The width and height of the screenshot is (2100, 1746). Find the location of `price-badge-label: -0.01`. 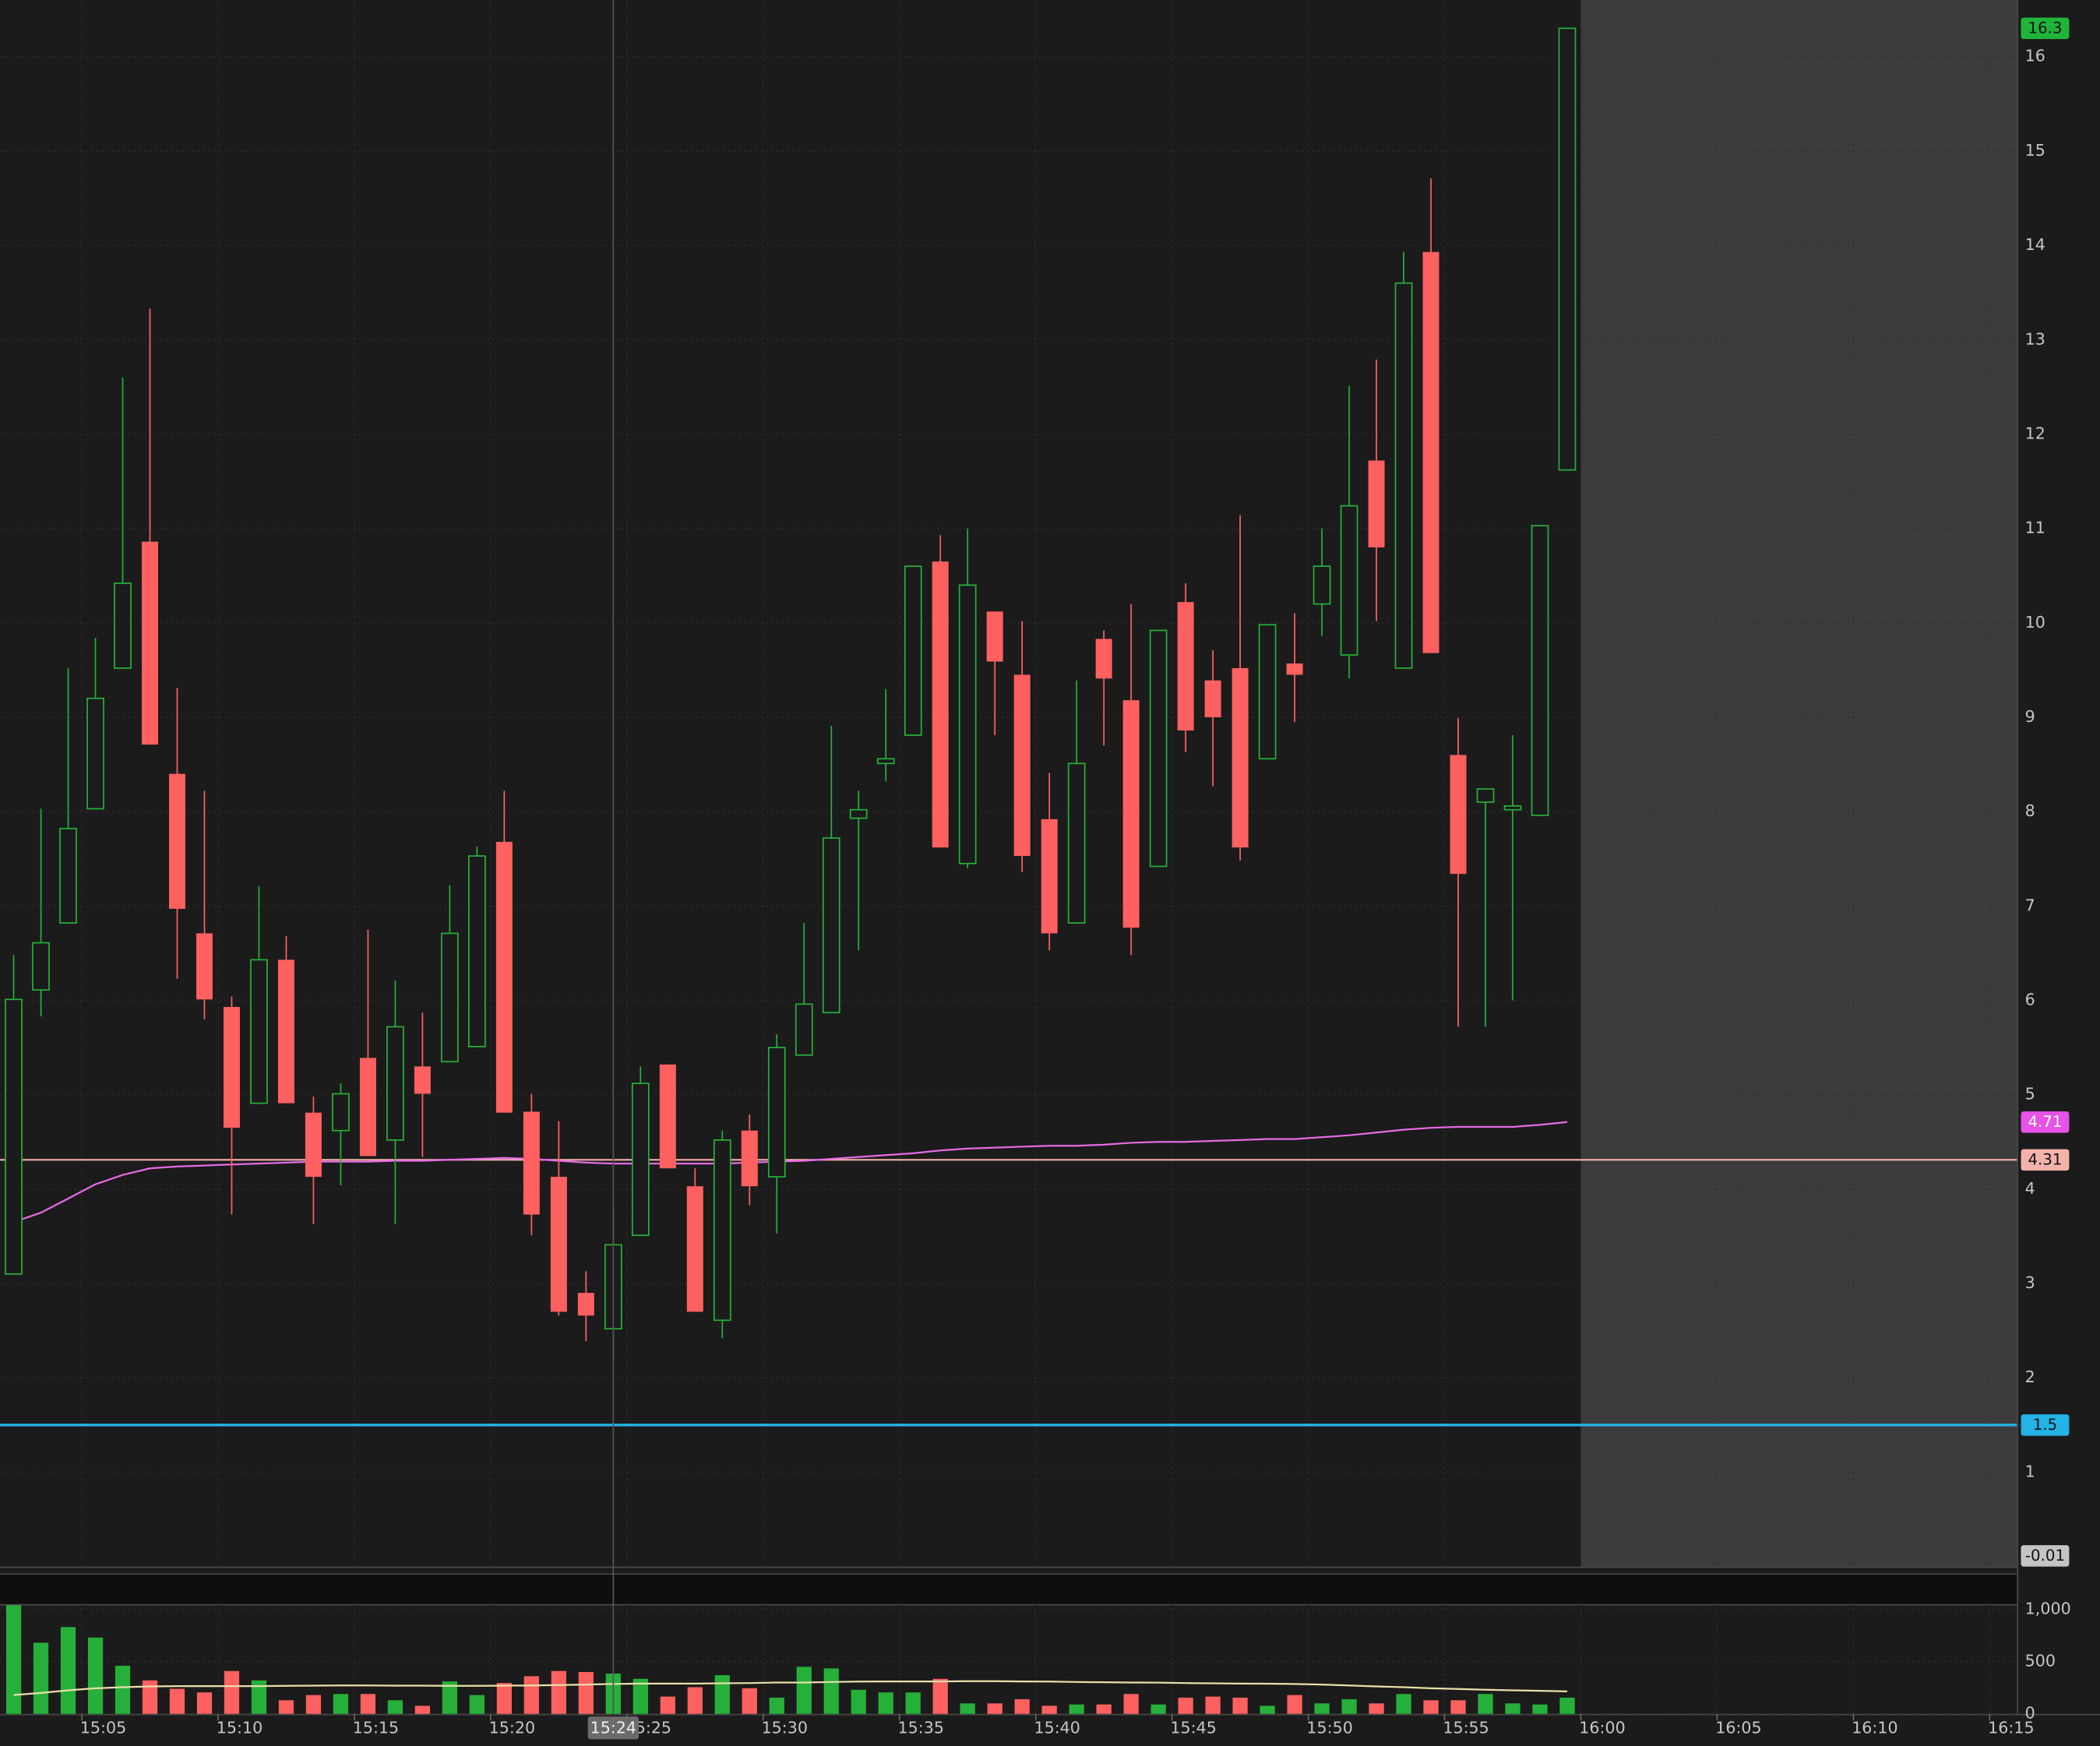

price-badge-label: -0.01 is located at coordinates (2045, 1556).